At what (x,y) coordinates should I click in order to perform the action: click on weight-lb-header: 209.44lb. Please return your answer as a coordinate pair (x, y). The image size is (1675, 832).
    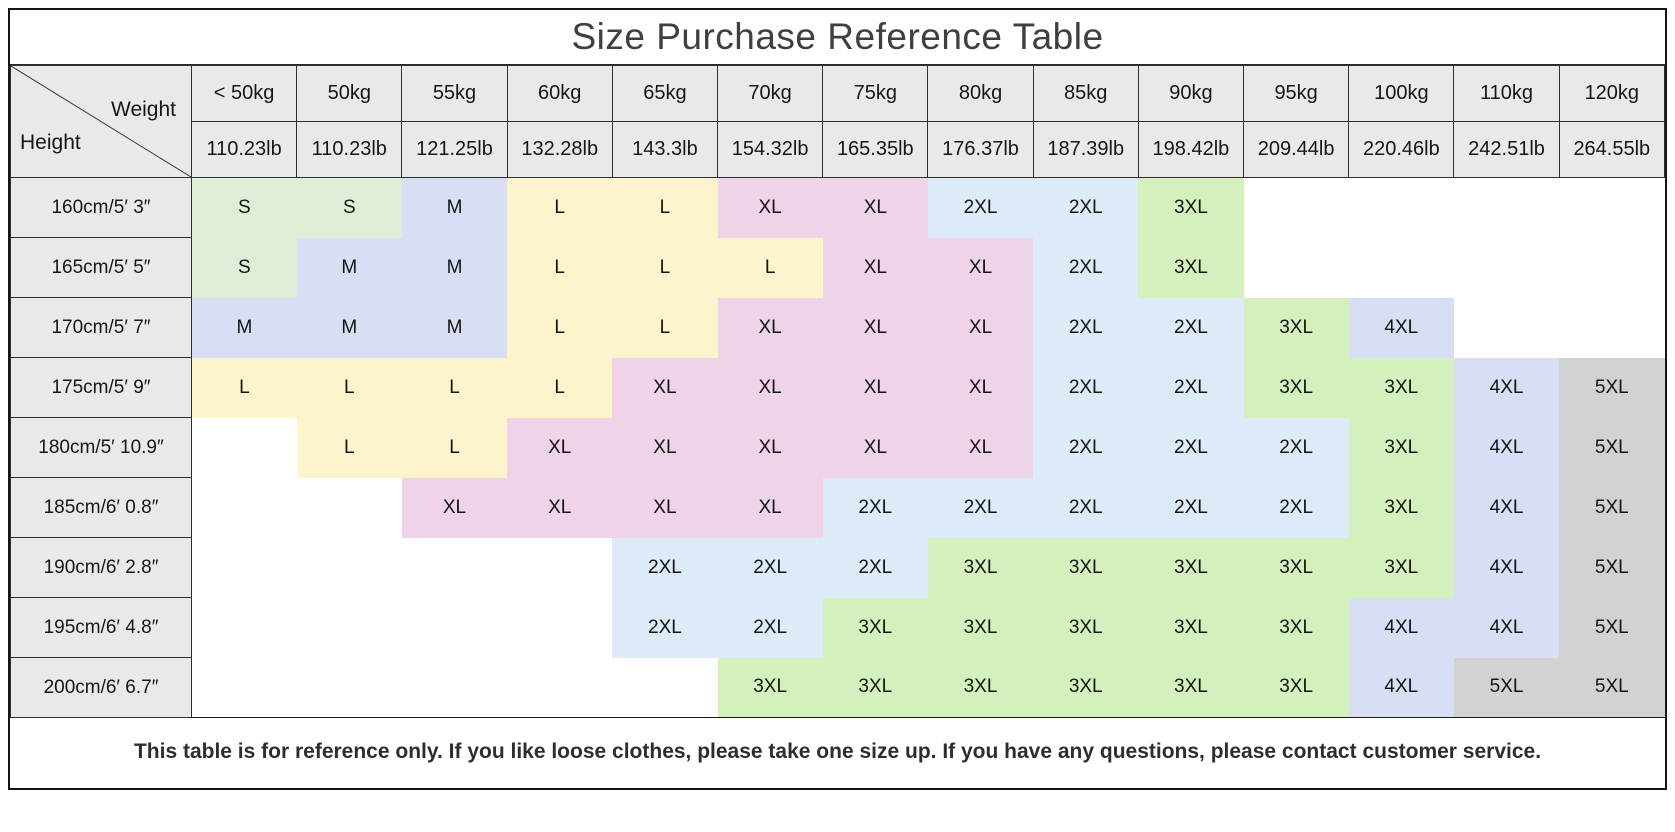
    Looking at the image, I should click on (1296, 149).